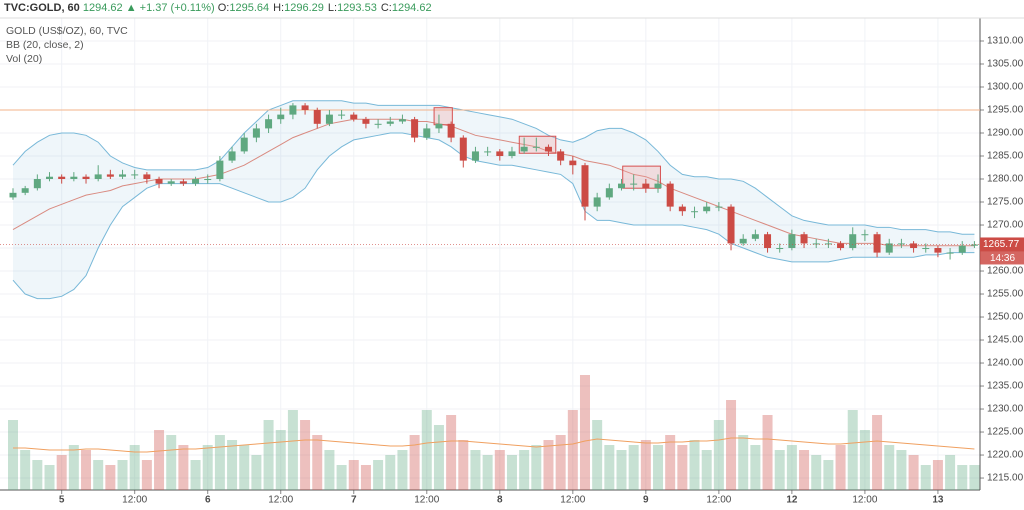  Describe the element at coordinates (62, 500) in the screenshot. I see `x-tick-label: 5` at that location.